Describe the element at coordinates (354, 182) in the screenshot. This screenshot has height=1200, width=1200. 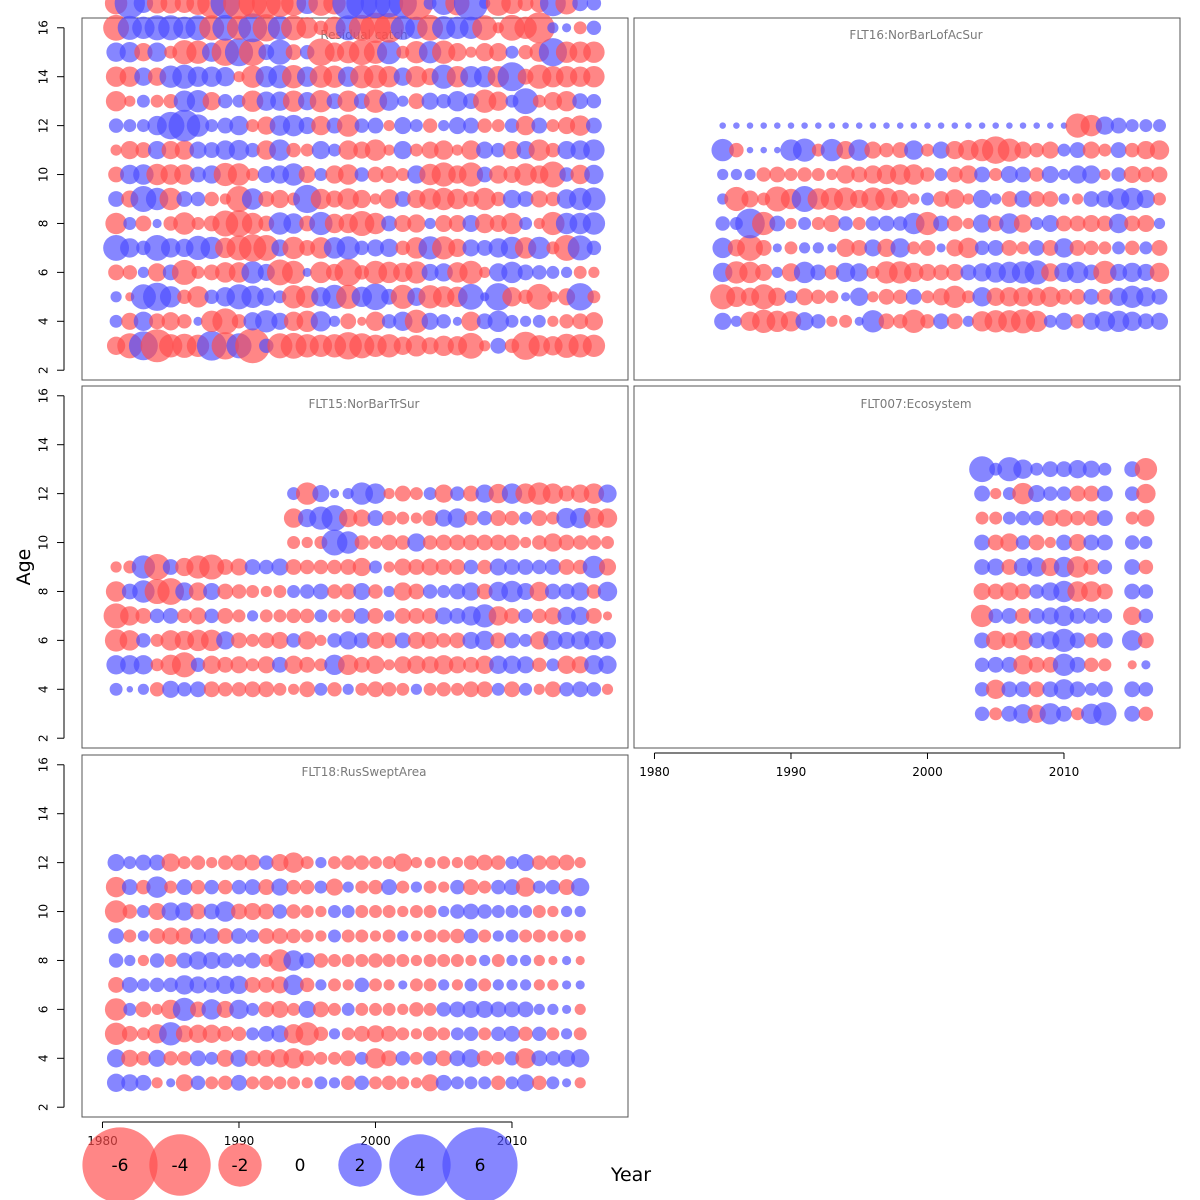
I see `bubble-layer` at that location.